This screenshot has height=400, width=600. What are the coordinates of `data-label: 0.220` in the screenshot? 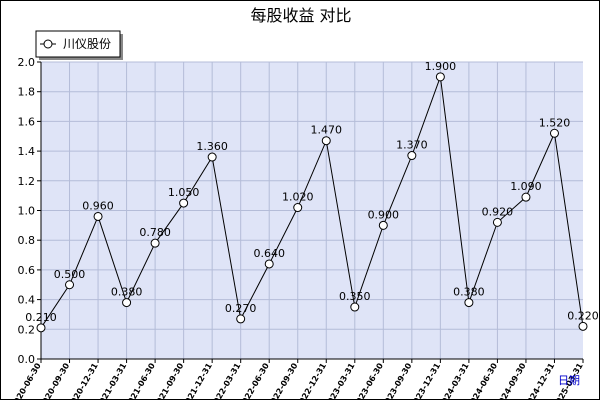 It's located at (583, 315).